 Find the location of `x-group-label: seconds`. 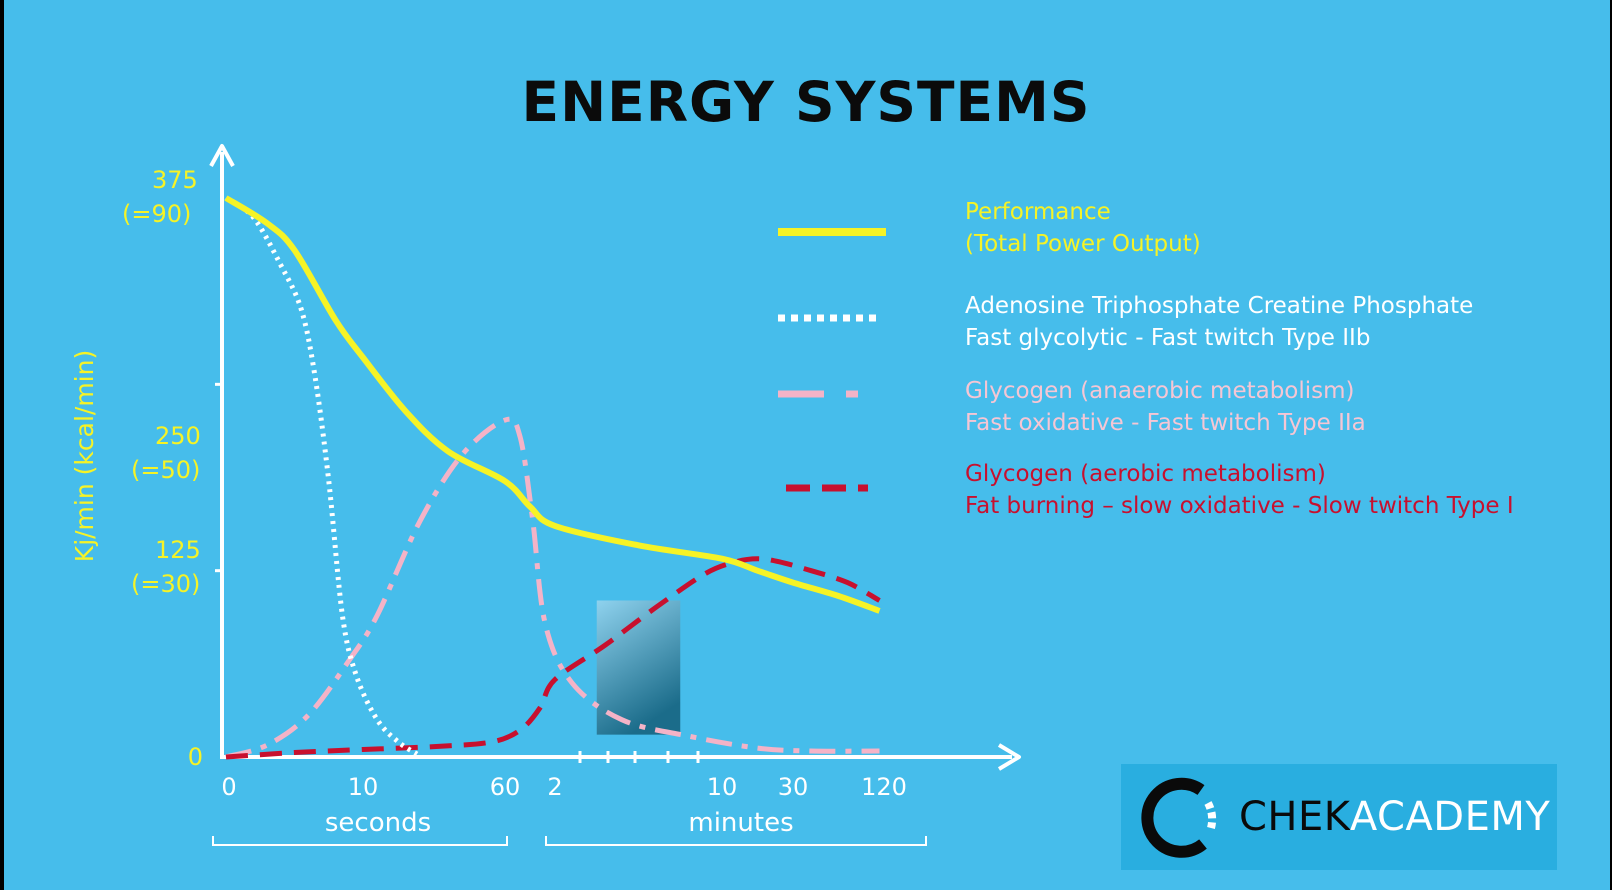

x-group-label: seconds is located at coordinates (378, 823).